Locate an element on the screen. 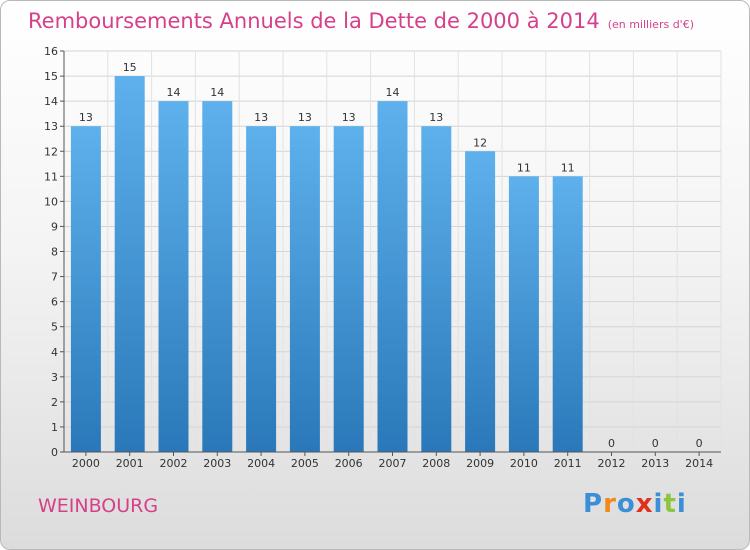 The width and height of the screenshot is (750, 550). y-tick-label: 2 is located at coordinates (54, 402).